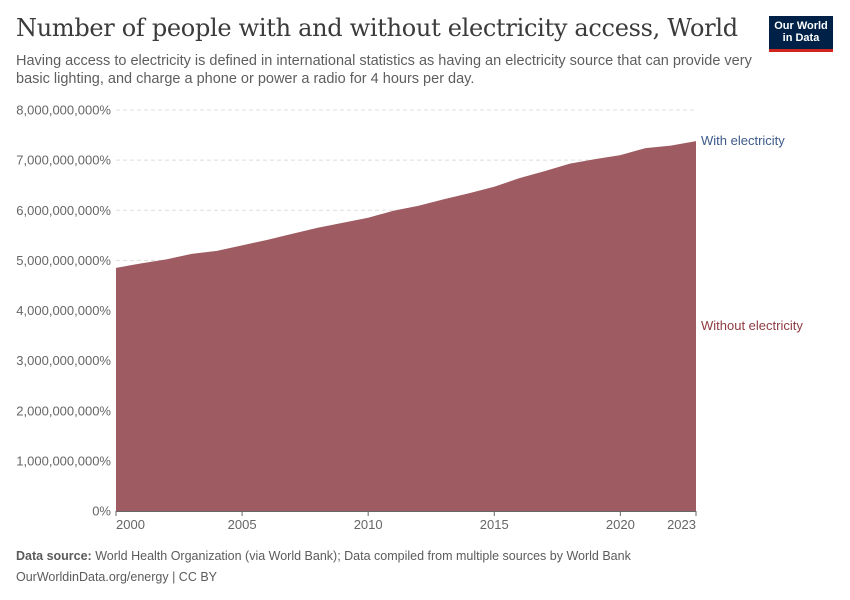 Image resolution: width=850 pixels, height=600 pixels. I want to click on x-tick-label: 2023, so click(681, 524).